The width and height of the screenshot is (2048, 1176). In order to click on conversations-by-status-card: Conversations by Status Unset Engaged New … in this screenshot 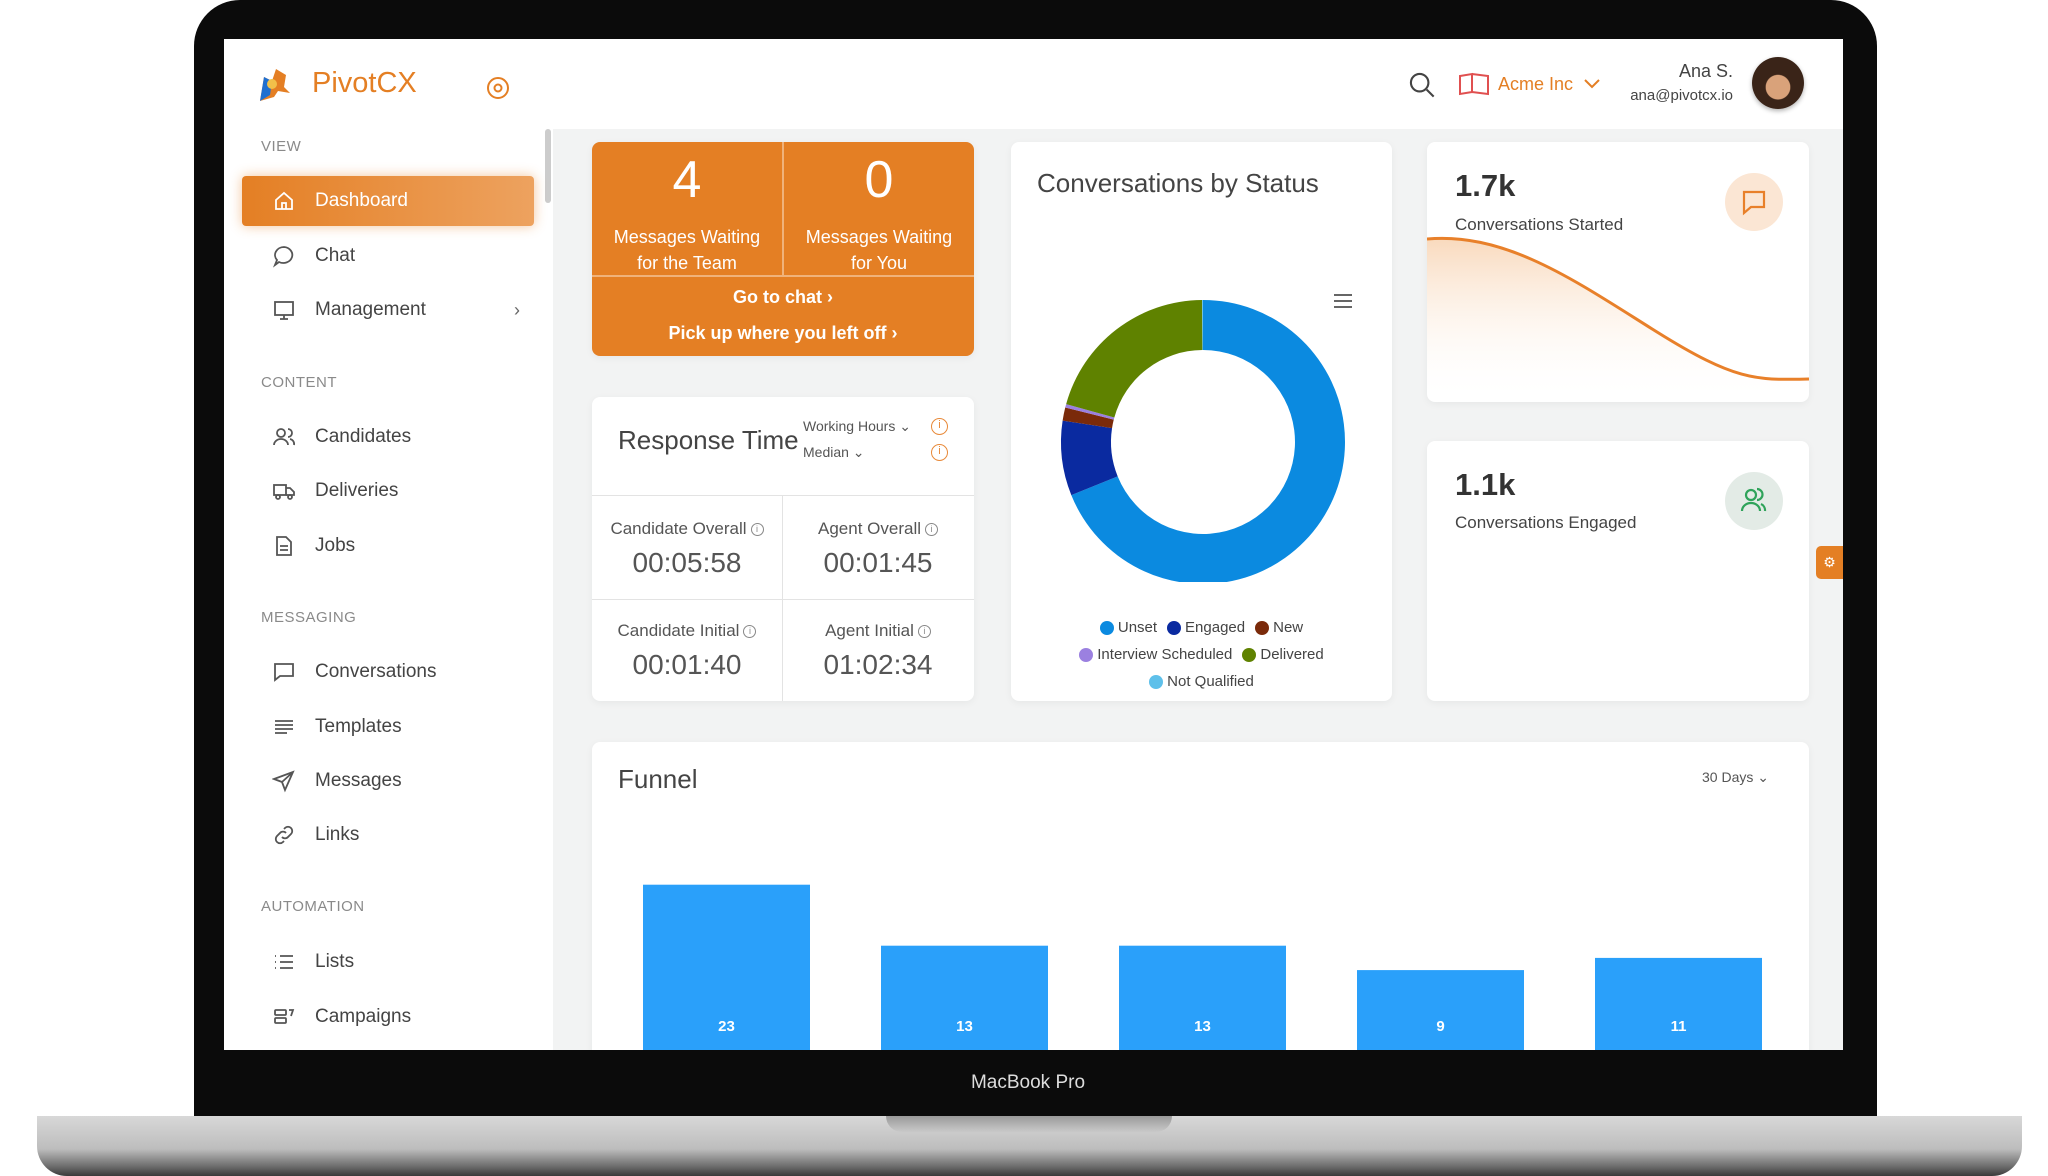, I will do `click(1201, 421)`.